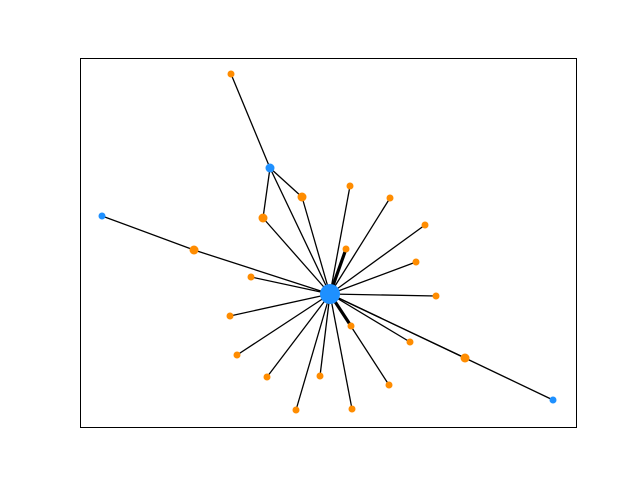 The image size is (640, 480). I want to click on node-o7, so click(346, 249).